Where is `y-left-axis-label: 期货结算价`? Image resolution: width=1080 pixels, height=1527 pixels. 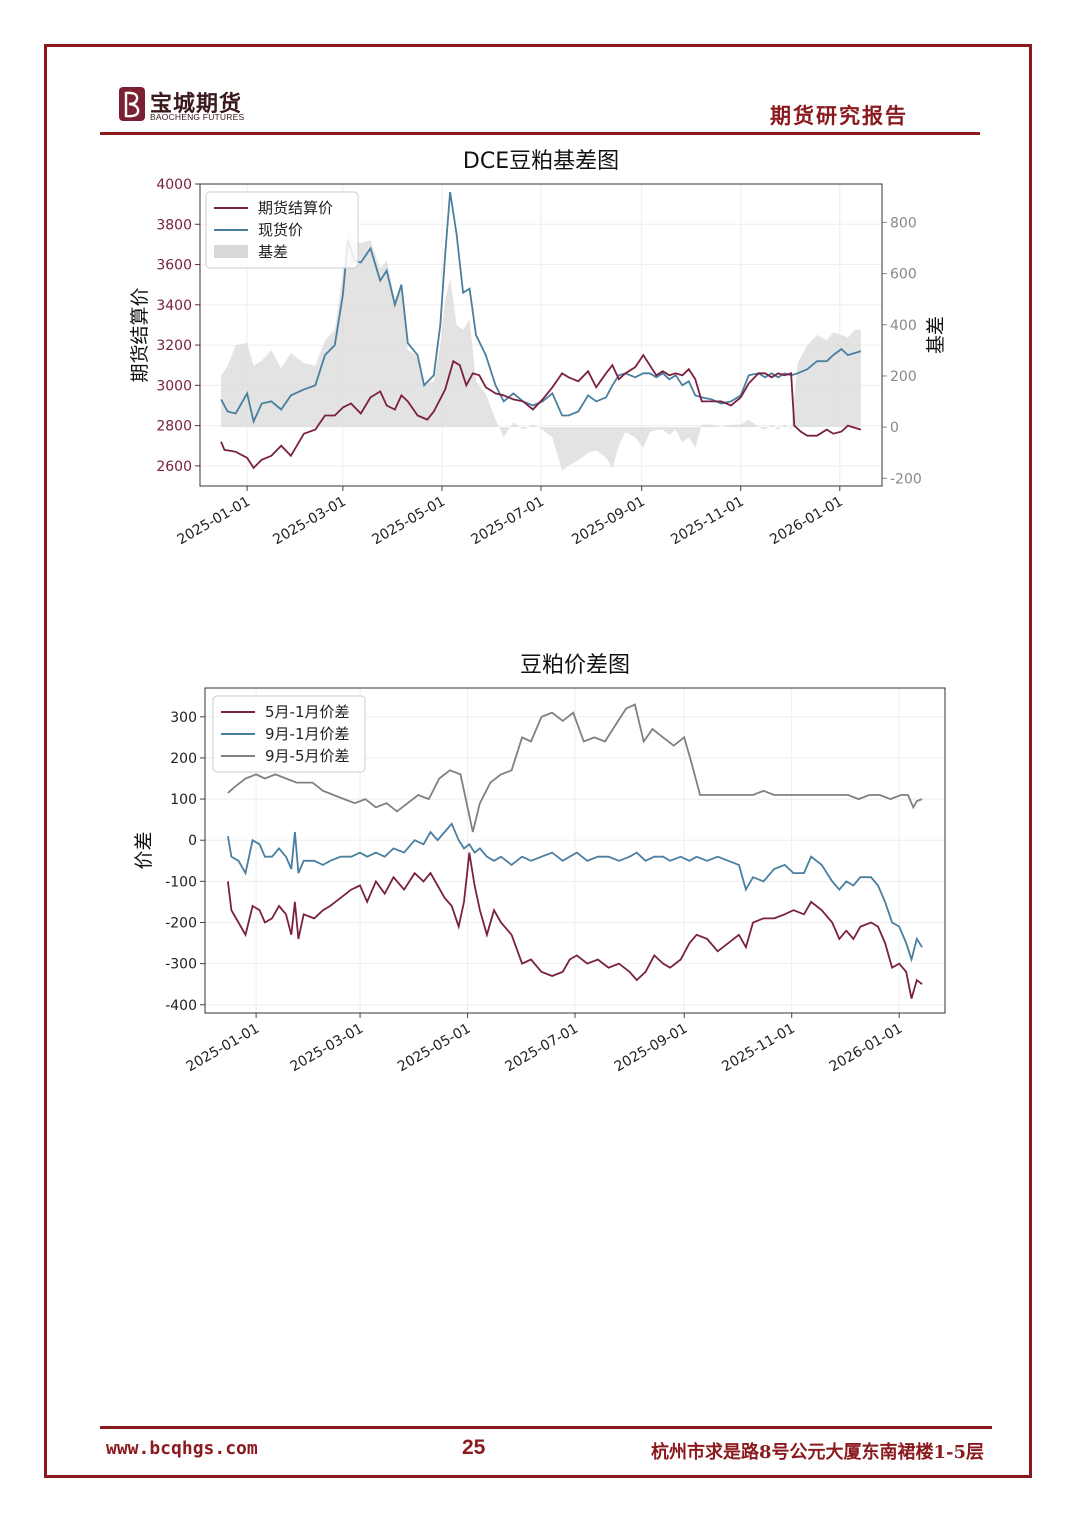
y-left-axis-label: 期货结算价 is located at coordinates (140, 334).